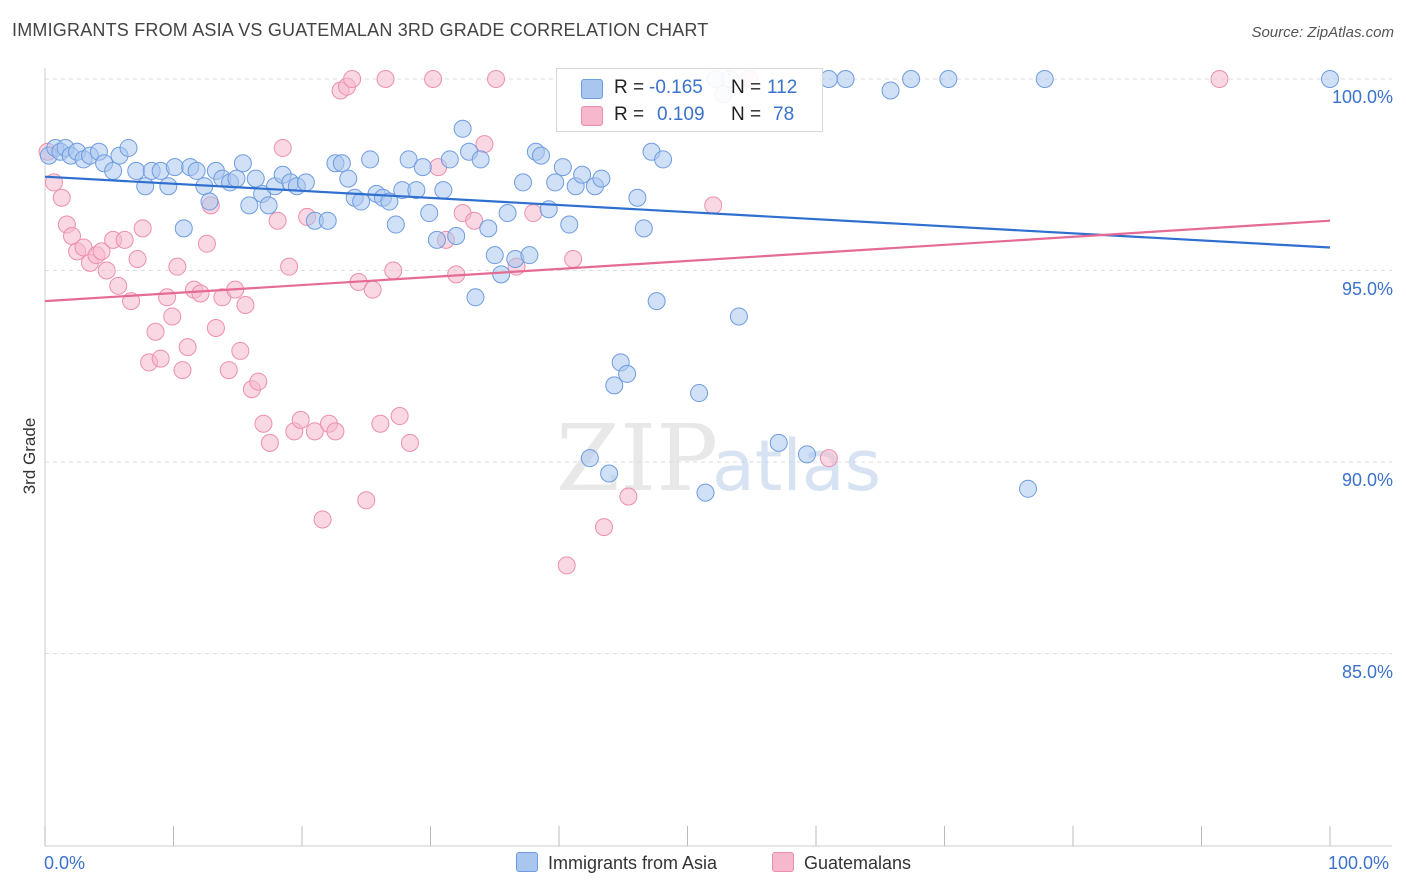 This screenshot has height=892, width=1406. What do you see at coordinates (527, 862) in the screenshot?
I see `bottom-legend-swatch-blue` at bounding box center [527, 862].